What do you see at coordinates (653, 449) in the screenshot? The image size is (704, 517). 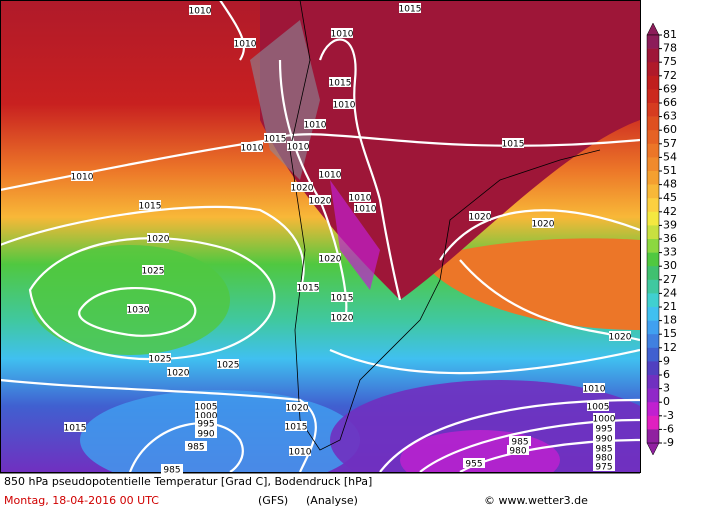 I see `colorbar-bottom-arrow` at bounding box center [653, 449].